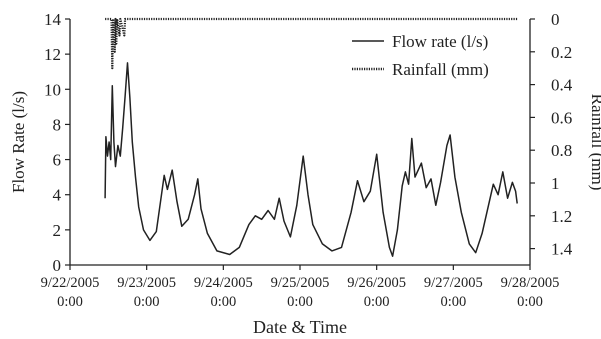 The width and height of the screenshot is (601, 339). What do you see at coordinates (311, 43) in the screenshot?
I see `rainfall-series-line` at bounding box center [311, 43].